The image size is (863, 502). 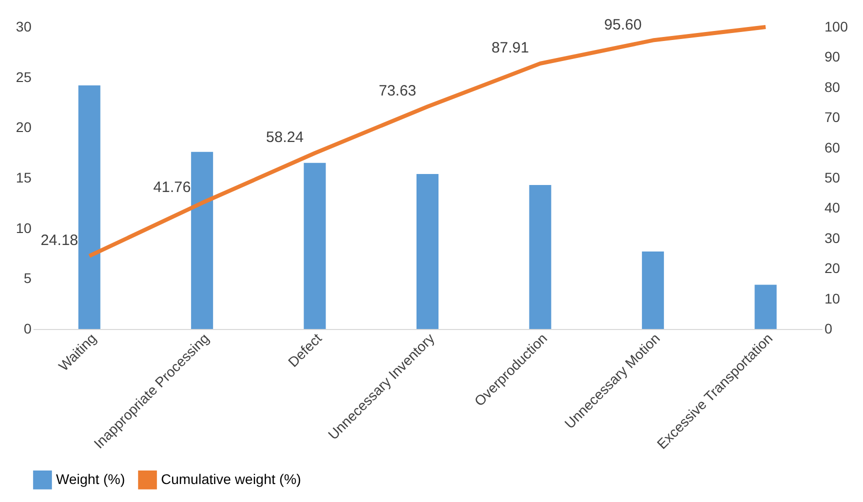 I want to click on y2-tick-label: 30, so click(x=832, y=238).